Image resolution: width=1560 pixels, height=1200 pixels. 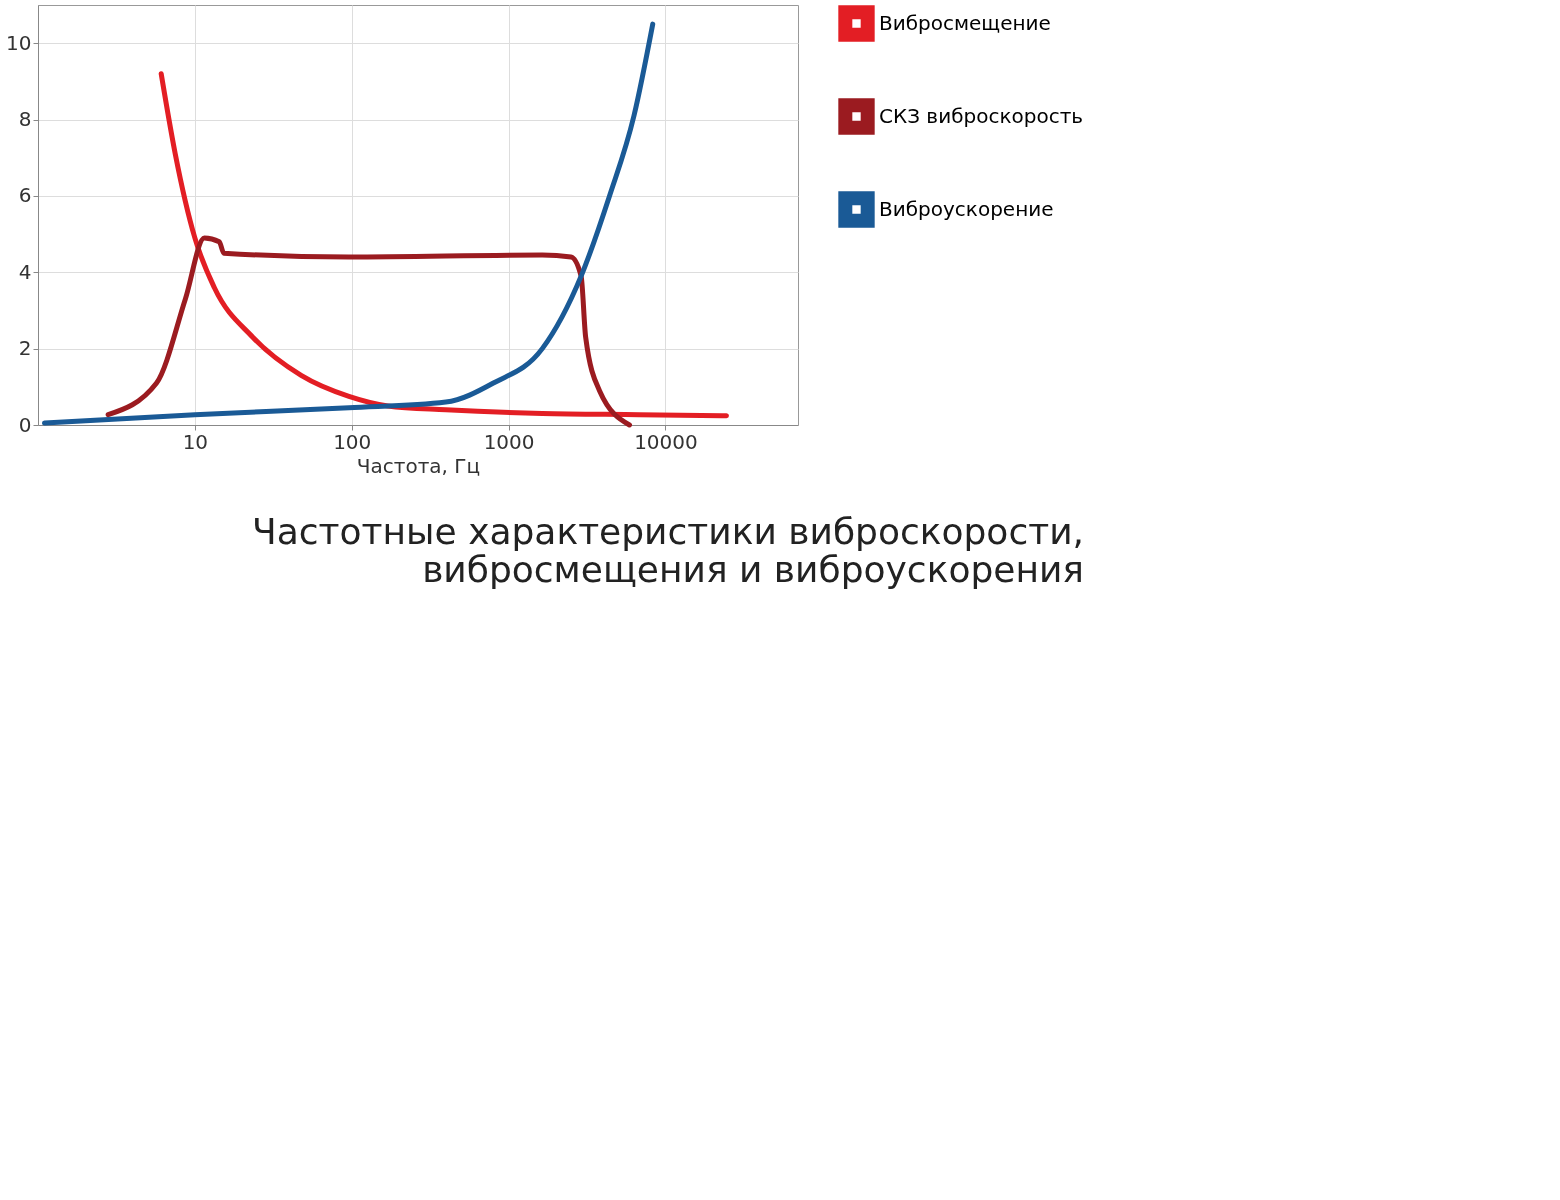 I want to click on text: Частотные характеристики виброскорости, вибросмещения и виброускорения, so click(x=668, y=550).